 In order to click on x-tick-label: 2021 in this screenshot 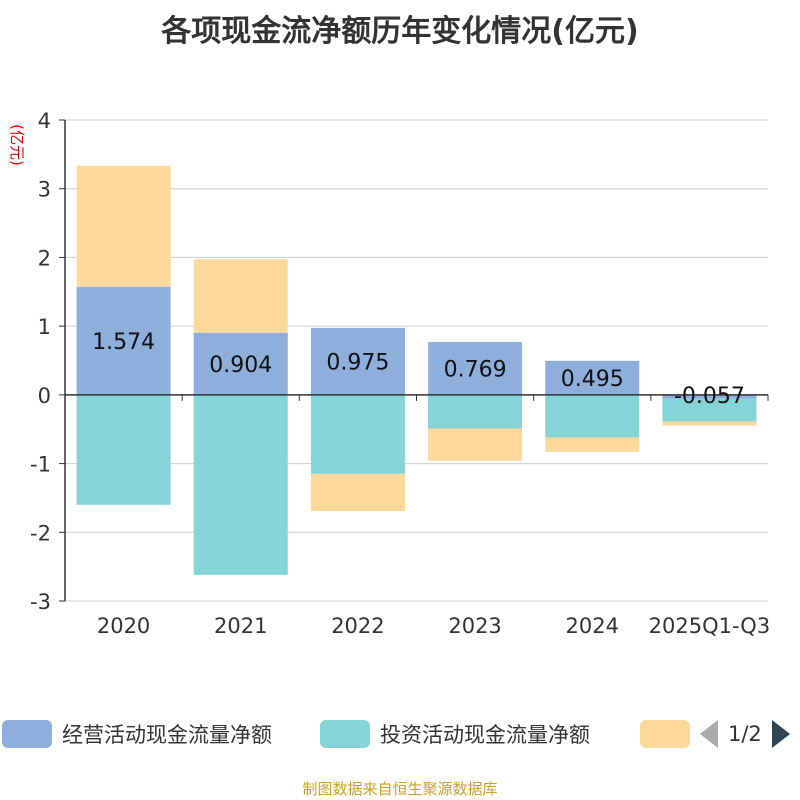, I will do `click(240, 626)`.